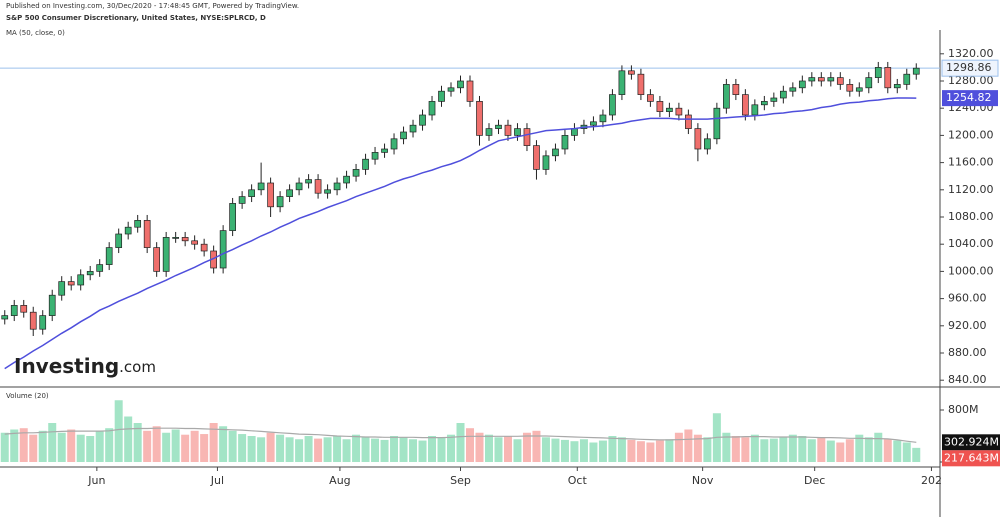 This screenshot has height=517, width=1000. Describe the element at coordinates (969, 97) in the screenshot. I see `ma-value-label: 1254.82` at that location.